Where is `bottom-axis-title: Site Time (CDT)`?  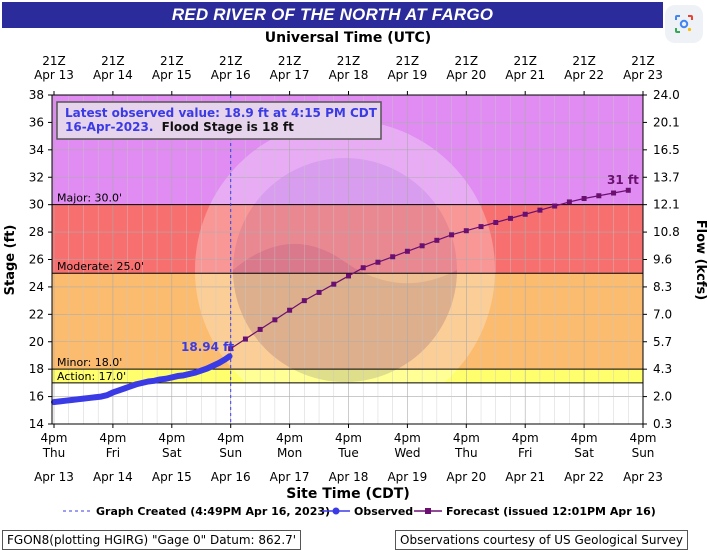
bottom-axis-title: Site Time (CDT) is located at coordinates (348, 494).